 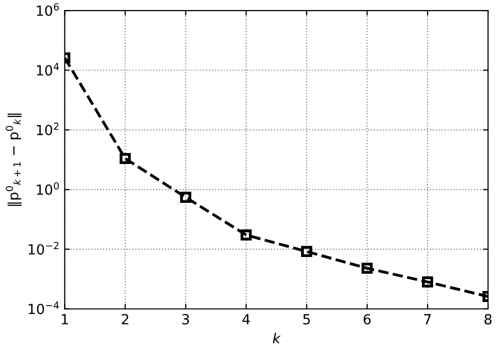 What do you see at coordinates (47, 188) in the screenshot?
I see `y-tick-label: 10$^{0}$` at bounding box center [47, 188].